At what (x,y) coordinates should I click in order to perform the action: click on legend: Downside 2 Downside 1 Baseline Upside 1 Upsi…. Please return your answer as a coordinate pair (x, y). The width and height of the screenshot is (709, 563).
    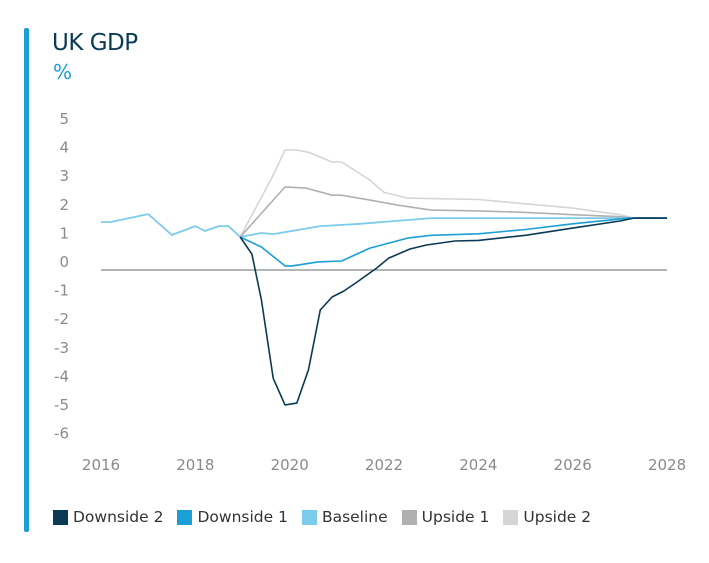
    Looking at the image, I should click on (329, 517).